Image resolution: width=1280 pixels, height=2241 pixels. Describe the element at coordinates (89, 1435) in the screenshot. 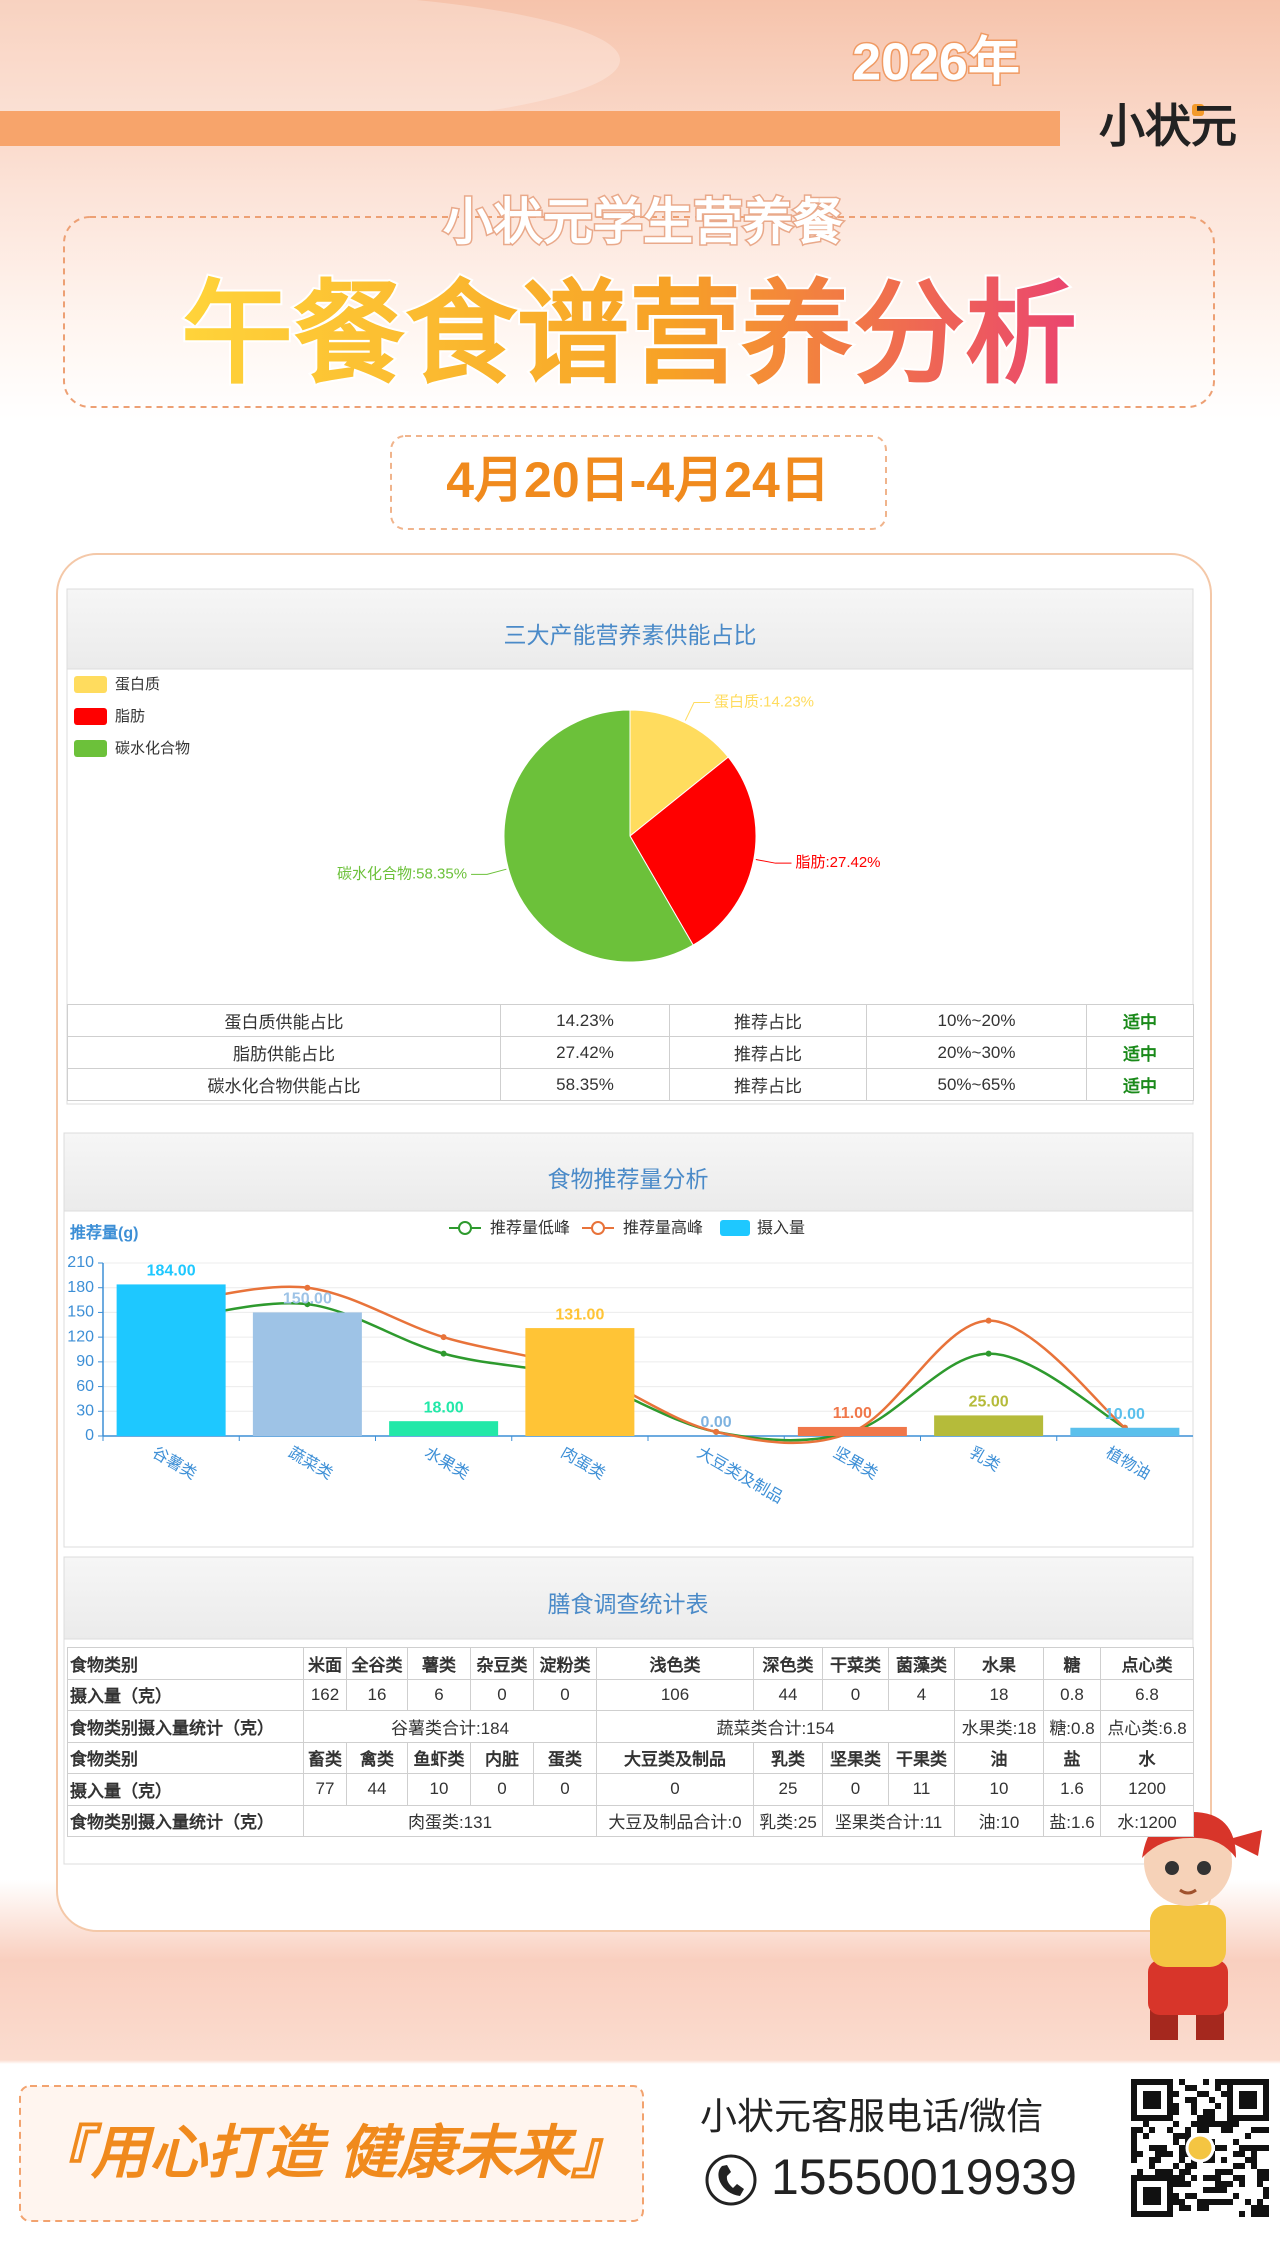

I see `y-tick-label: 0` at that location.